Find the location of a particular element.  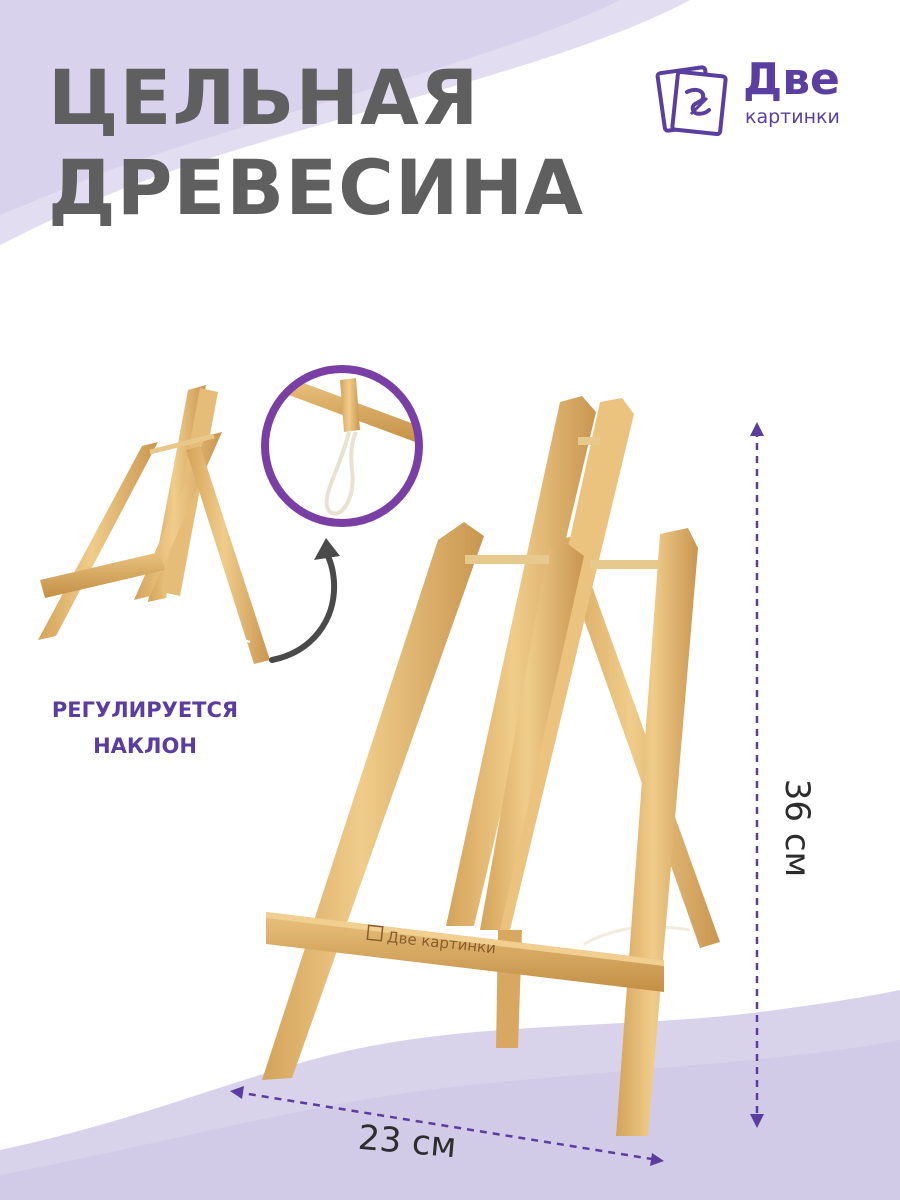

tilt-feature-caption: РЕГУЛИРУЕТСЯ НАКЛОН is located at coordinates (145, 728).